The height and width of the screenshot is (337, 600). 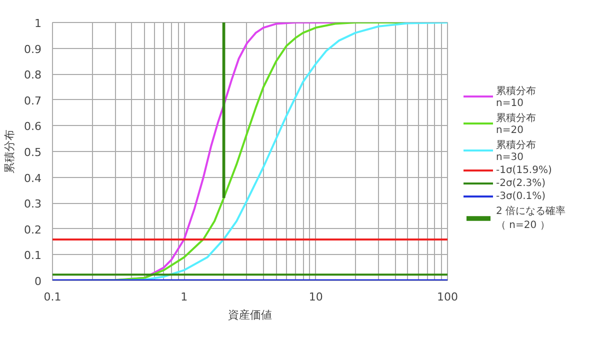 What do you see at coordinates (33, 75) in the screenshot?
I see `y-tick-label: 0.8` at bounding box center [33, 75].